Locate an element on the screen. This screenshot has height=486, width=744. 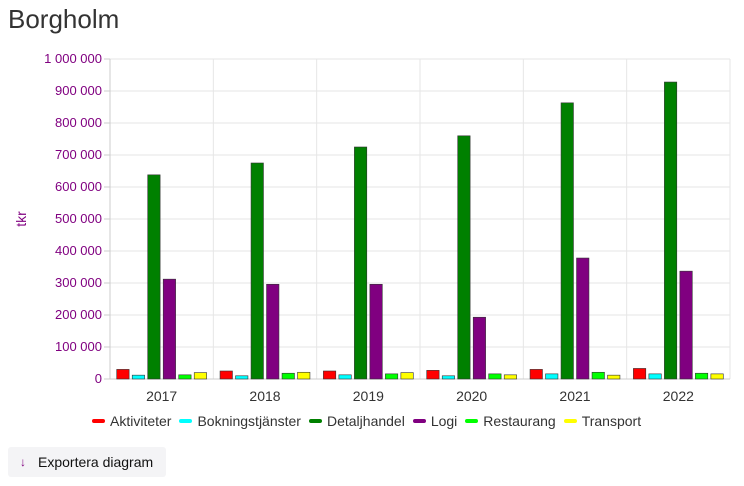
y-tick-label: 800 000 is located at coordinates (78, 122).